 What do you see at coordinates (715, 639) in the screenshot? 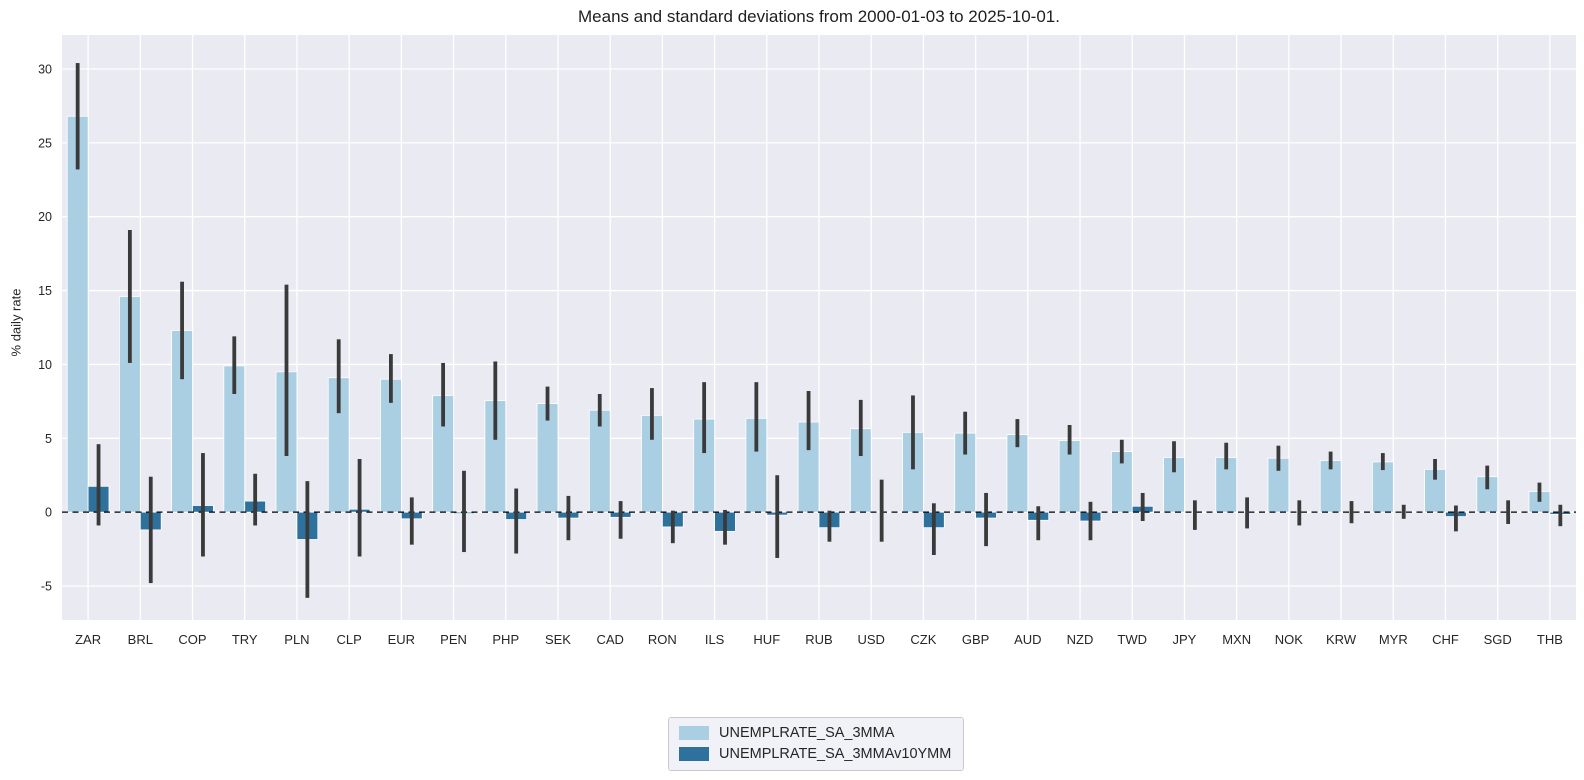
I see `x-tick-label: ILS` at bounding box center [715, 639].